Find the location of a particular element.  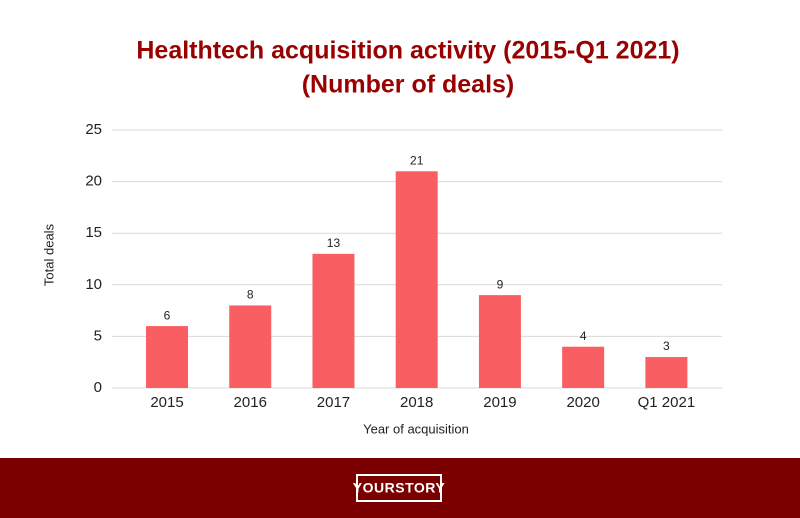

y-tick-label: 5 is located at coordinates (98, 335).